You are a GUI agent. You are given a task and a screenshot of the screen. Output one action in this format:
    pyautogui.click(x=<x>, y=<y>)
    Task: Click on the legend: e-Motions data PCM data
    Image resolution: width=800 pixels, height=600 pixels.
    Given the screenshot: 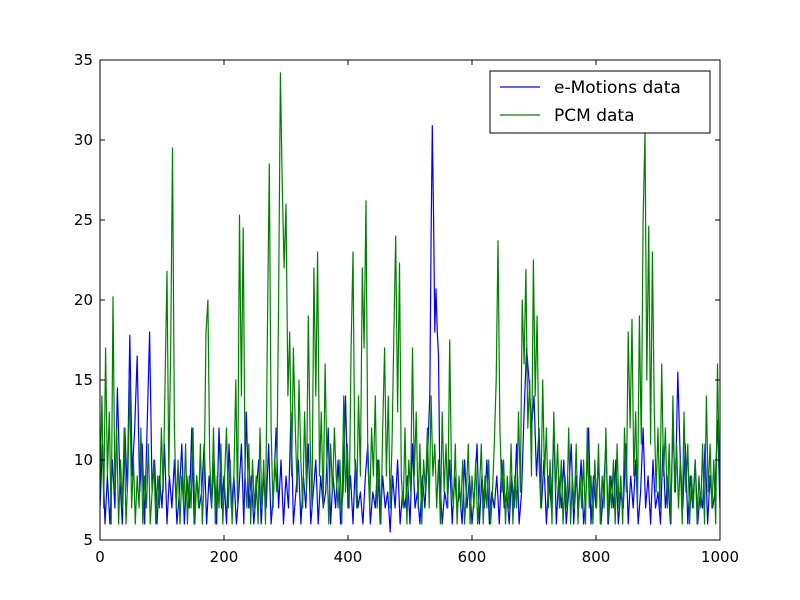 What is the action you would take?
    pyautogui.click(x=600, y=102)
    